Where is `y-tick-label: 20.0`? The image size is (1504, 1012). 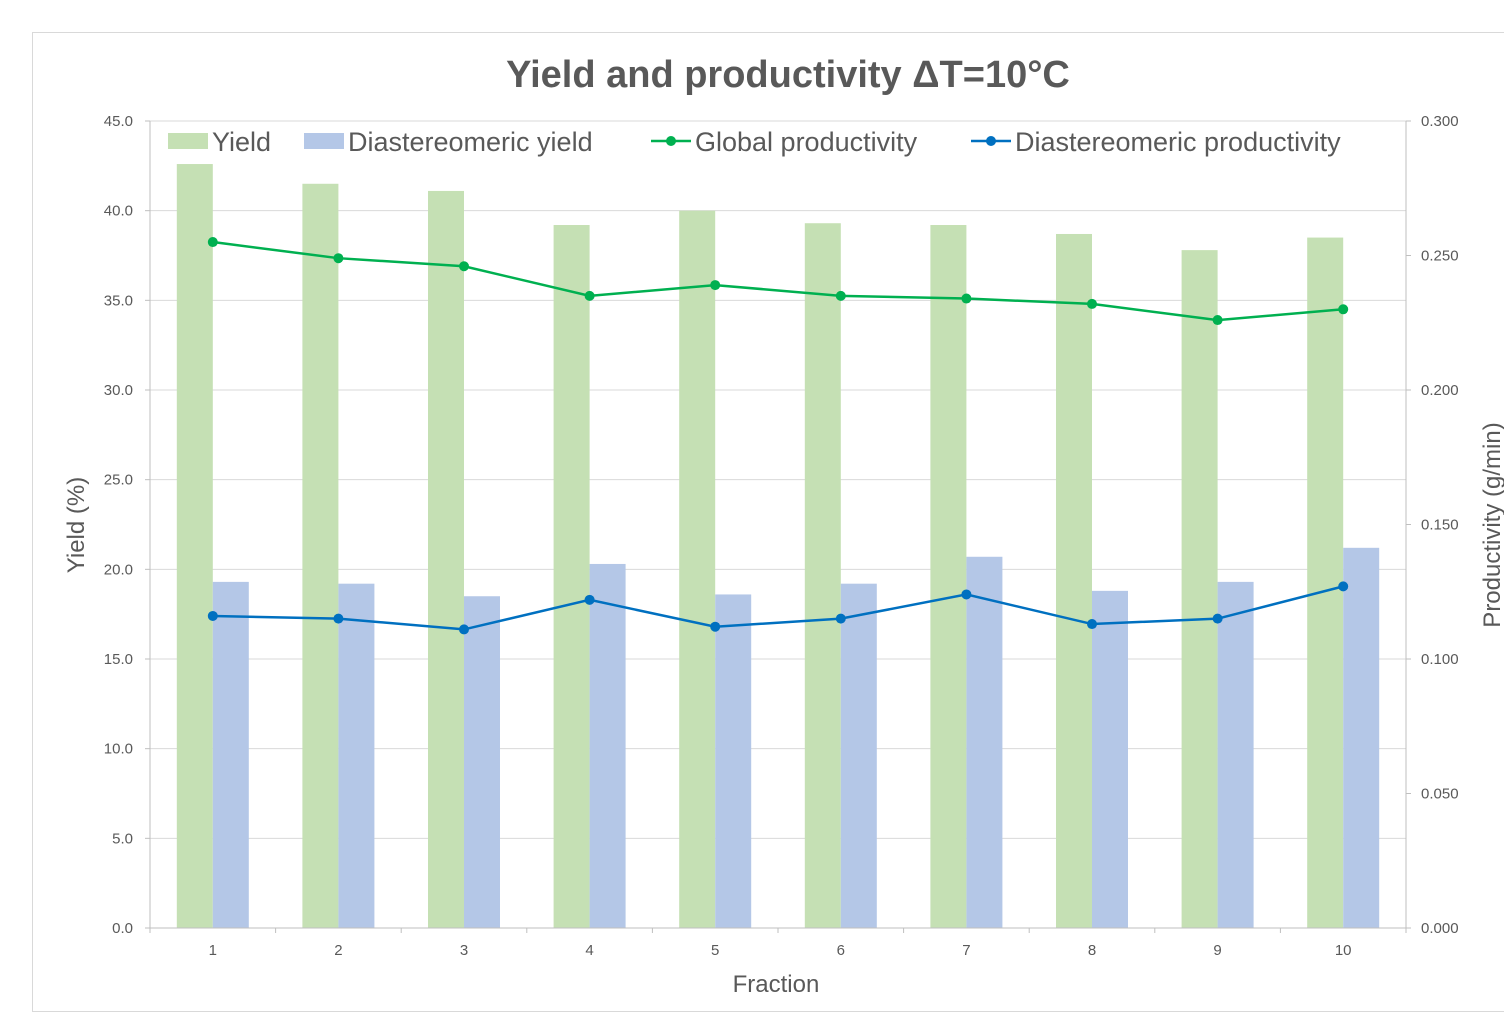
y-tick-label: 20.0 is located at coordinates (118, 569).